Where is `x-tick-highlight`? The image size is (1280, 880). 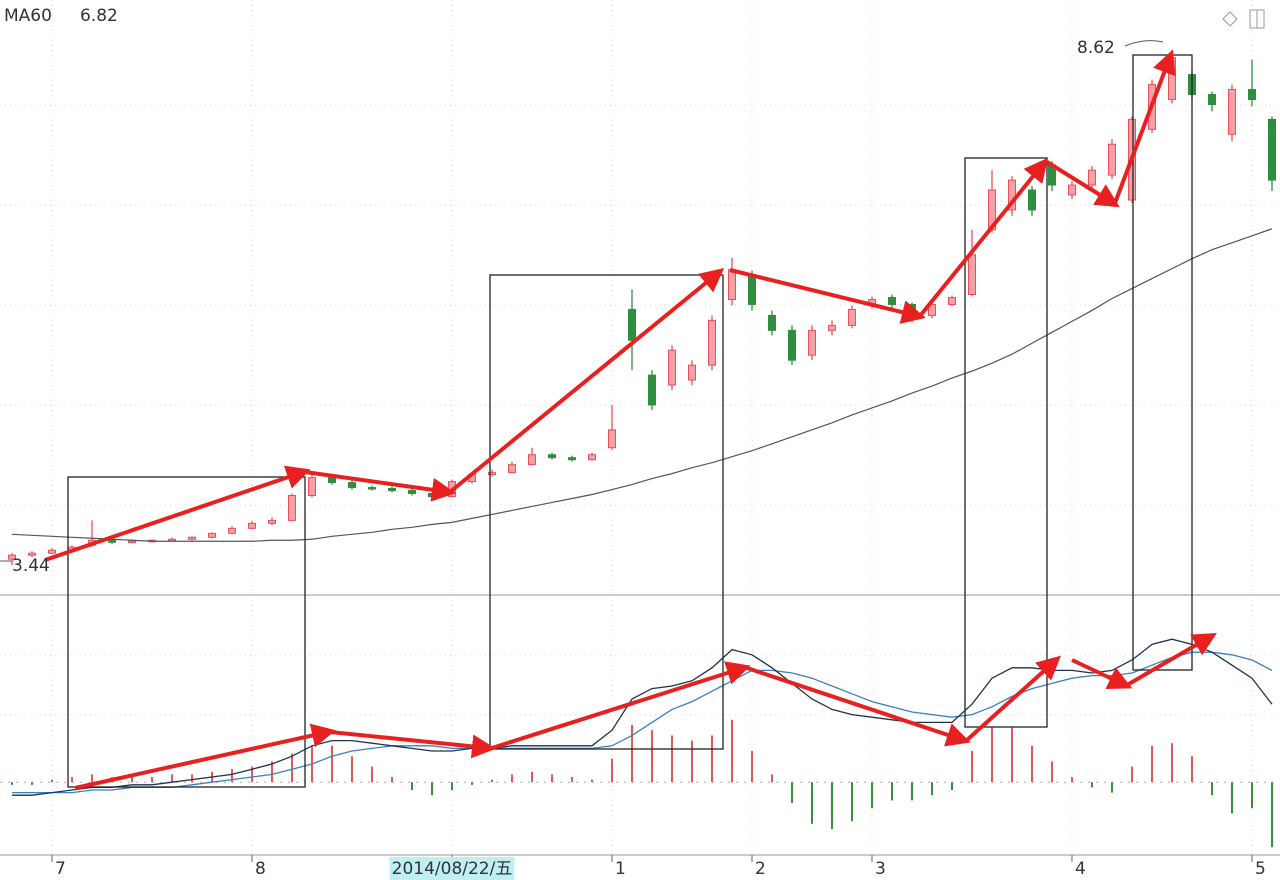
x-tick-highlight is located at coordinates (452, 868).